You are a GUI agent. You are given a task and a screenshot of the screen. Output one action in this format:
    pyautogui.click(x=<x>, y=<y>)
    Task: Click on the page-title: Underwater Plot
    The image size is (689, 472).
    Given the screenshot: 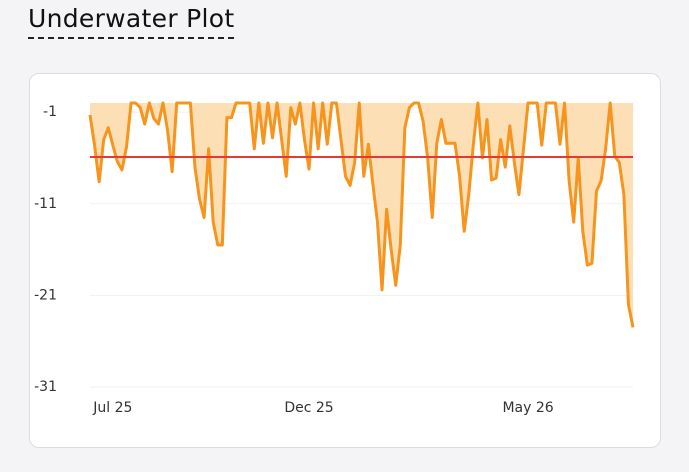 What is the action you would take?
    pyautogui.click(x=131, y=21)
    